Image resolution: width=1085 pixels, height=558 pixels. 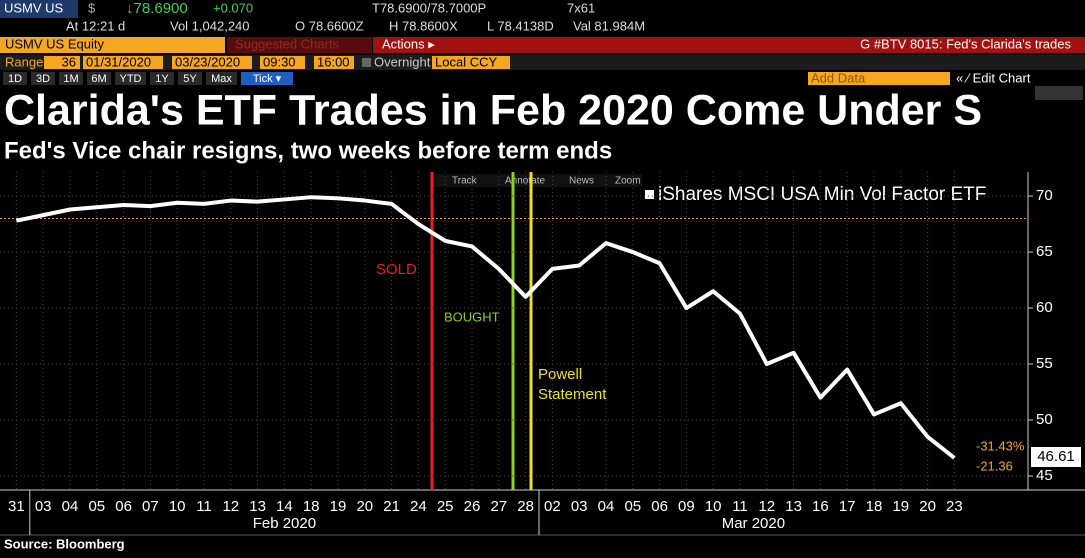 What do you see at coordinates (793, 506) in the screenshot?
I see `x-tick-label: 13` at bounding box center [793, 506].